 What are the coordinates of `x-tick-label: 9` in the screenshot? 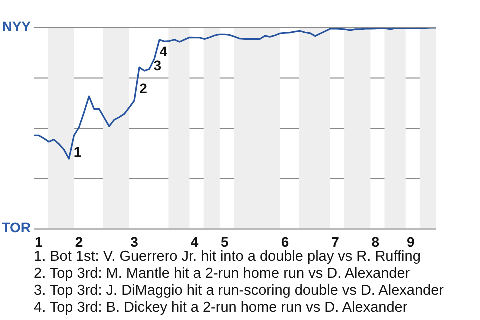 It's located at (410, 242).